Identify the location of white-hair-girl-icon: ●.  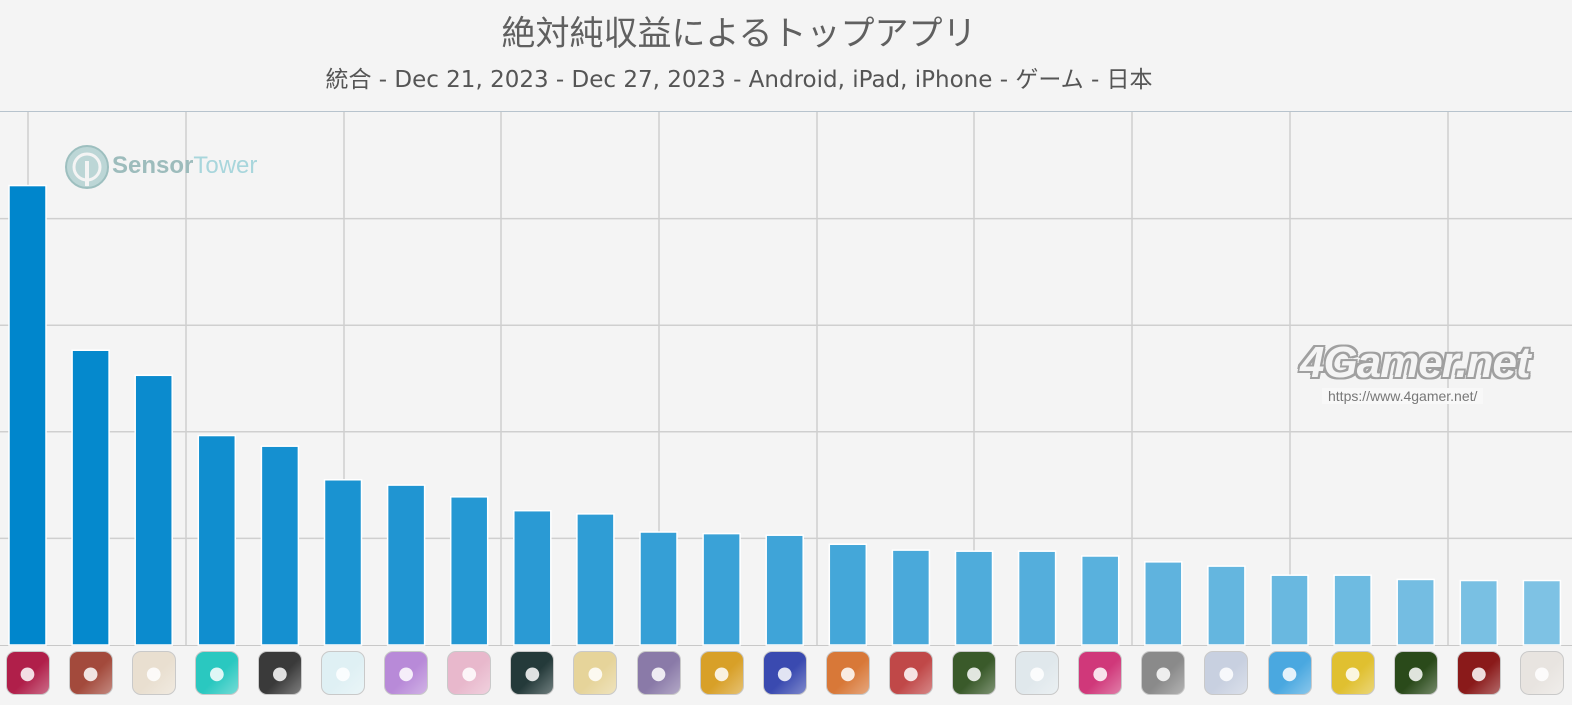
(1541, 673).